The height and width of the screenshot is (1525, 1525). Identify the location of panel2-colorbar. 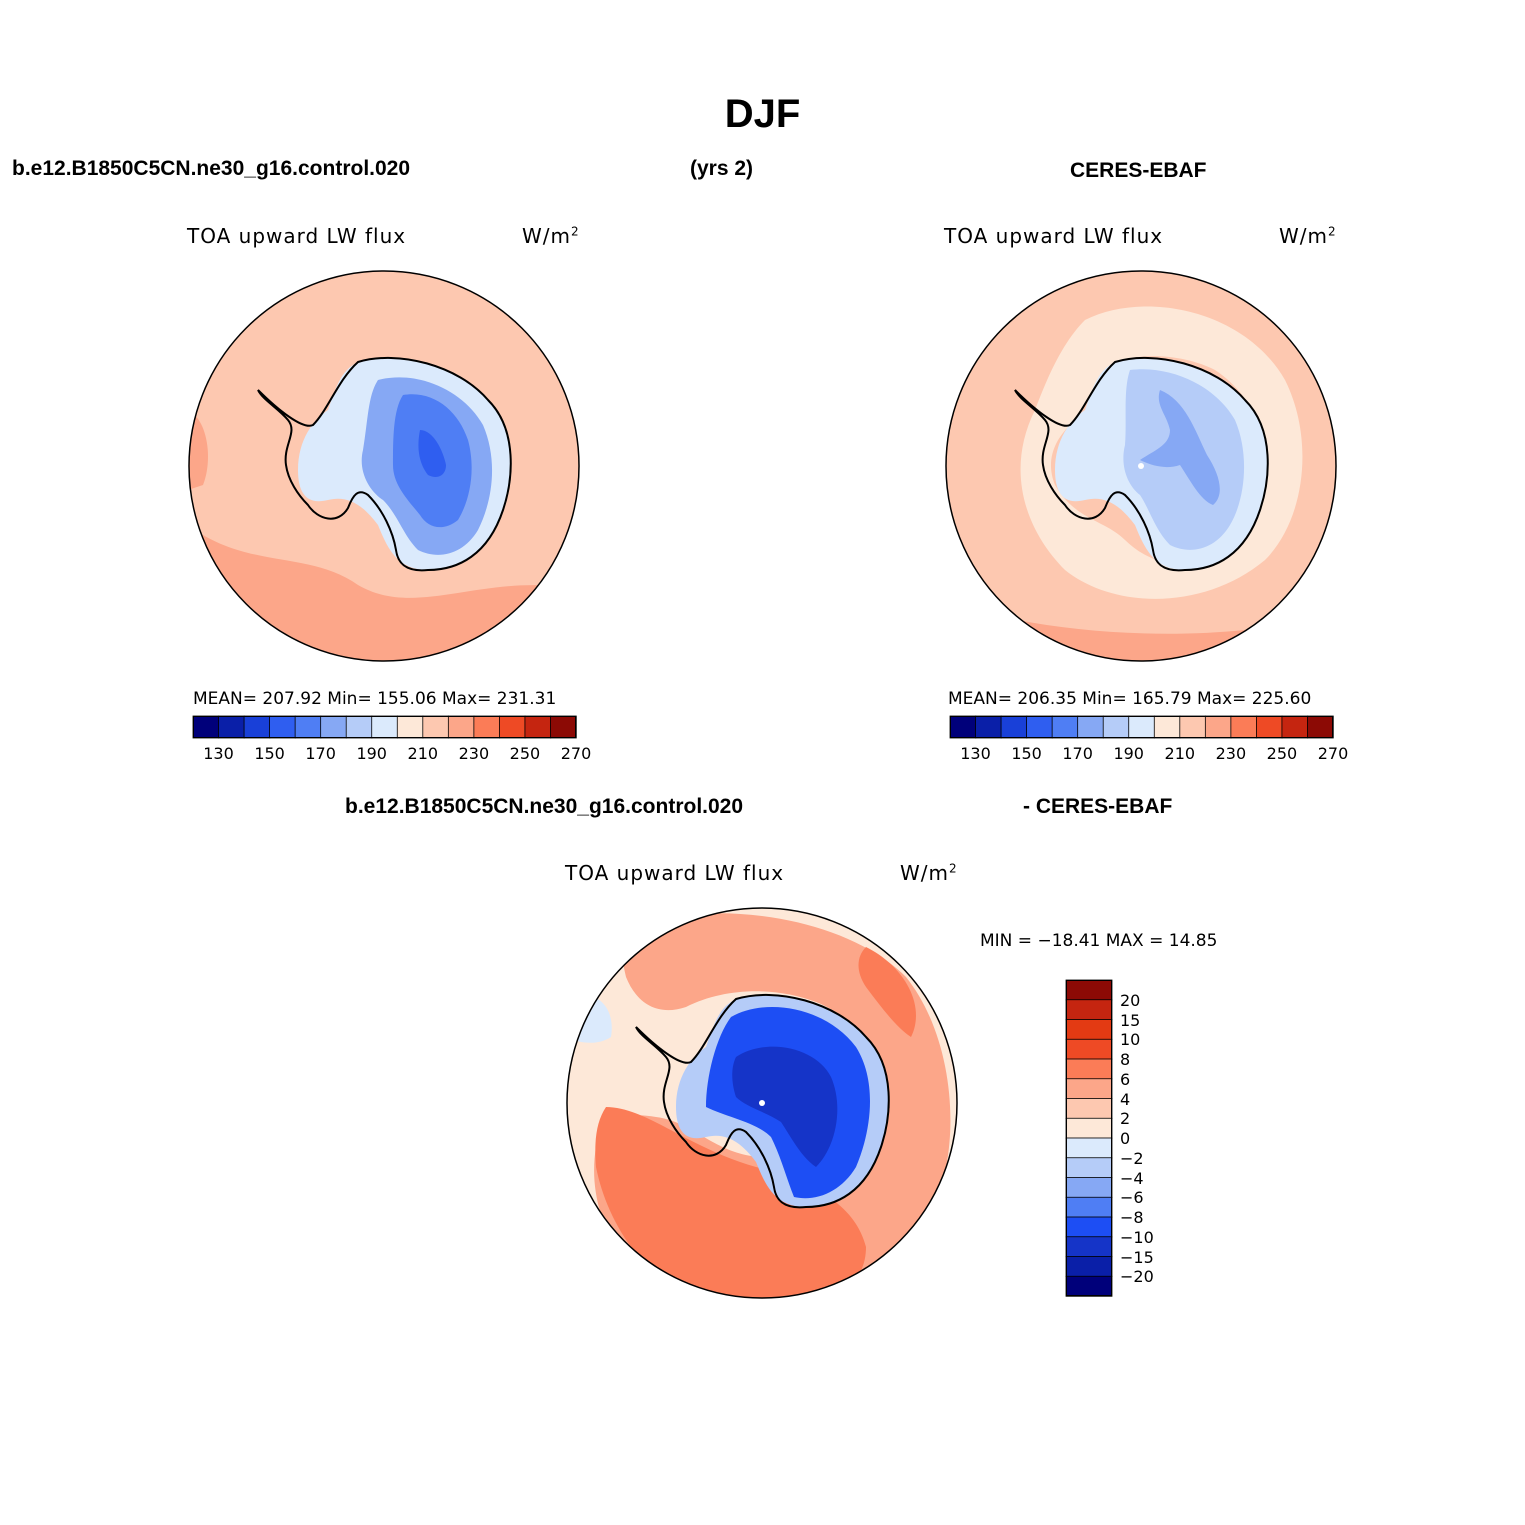
(1141, 727).